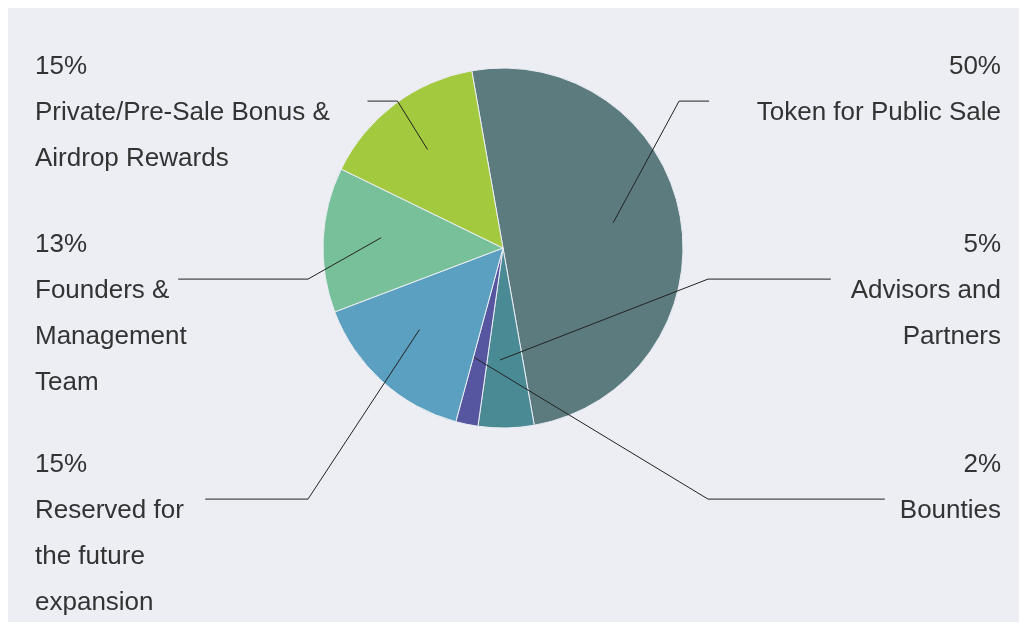  What do you see at coordinates (974, 65) in the screenshot?
I see `data-label: 50%` at bounding box center [974, 65].